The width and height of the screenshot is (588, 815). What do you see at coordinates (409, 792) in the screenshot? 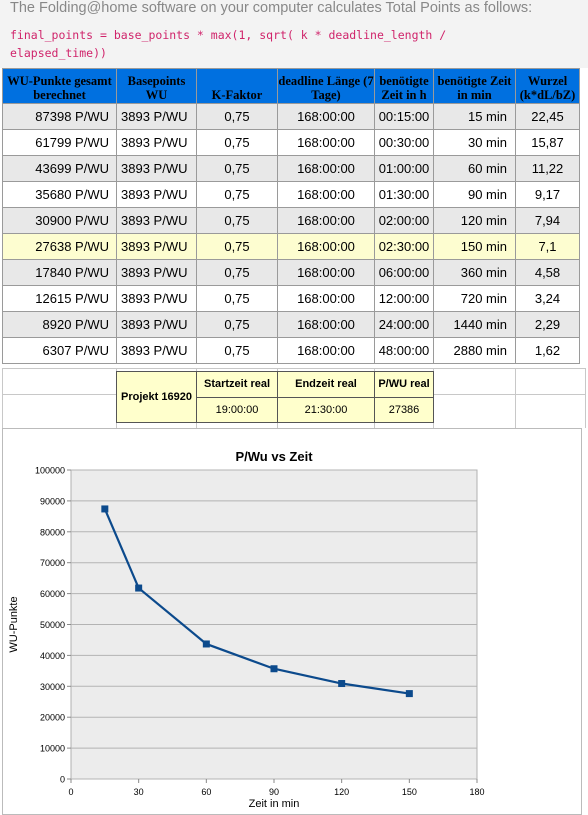
I see `x-tick-label: 150` at bounding box center [409, 792].